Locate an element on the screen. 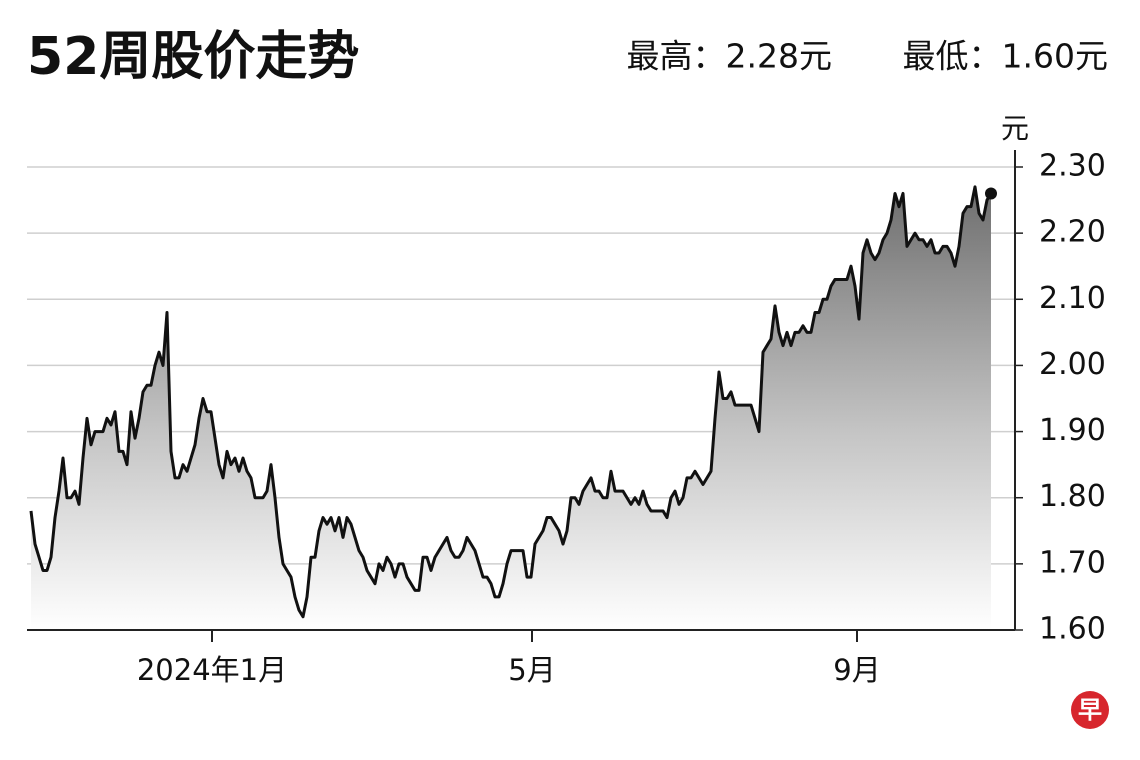  logo-badge is located at coordinates (1090, 710).